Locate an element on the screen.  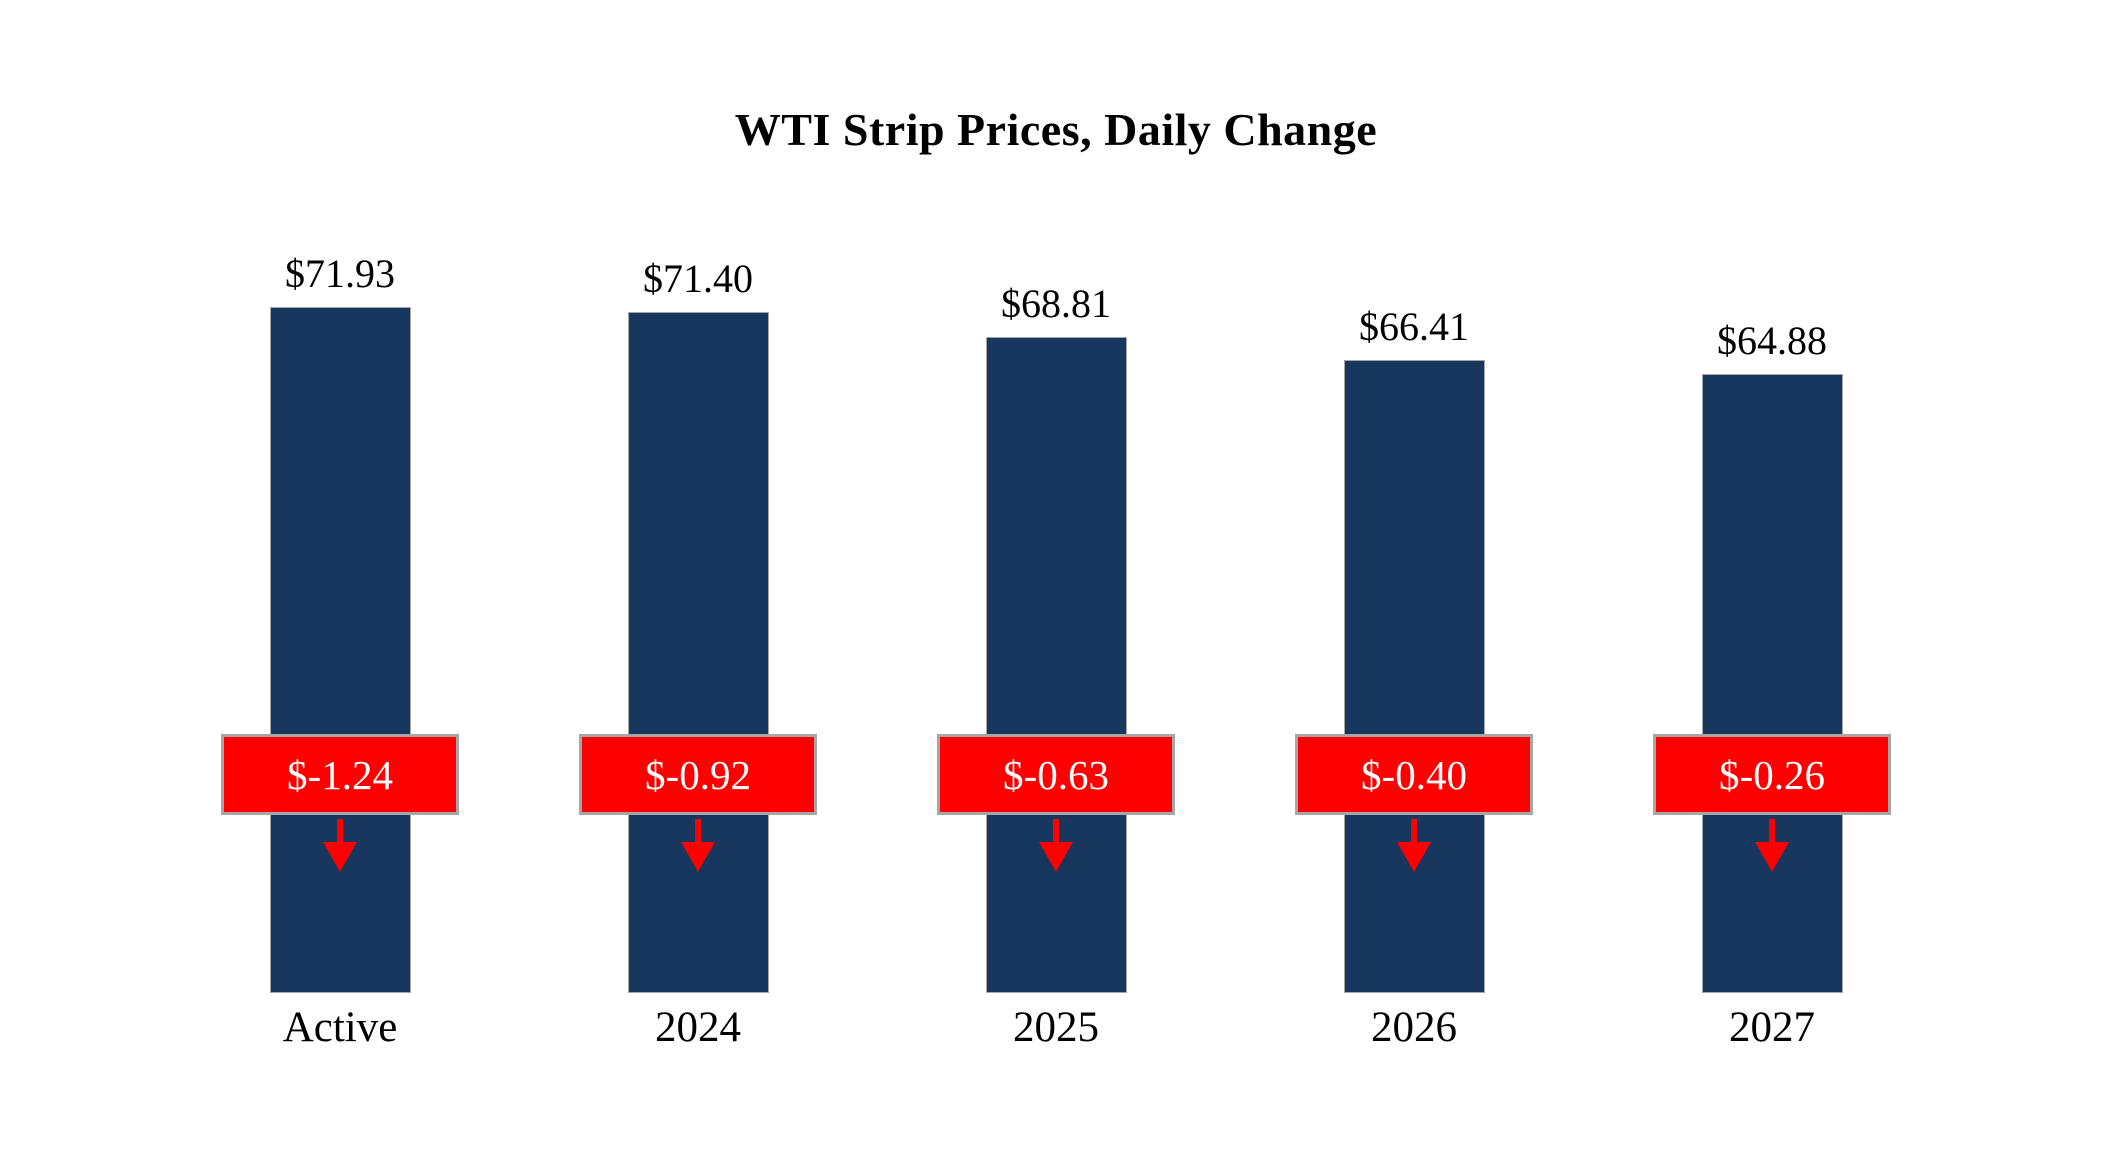
change-badge: $-0.40 is located at coordinates (1414, 774).